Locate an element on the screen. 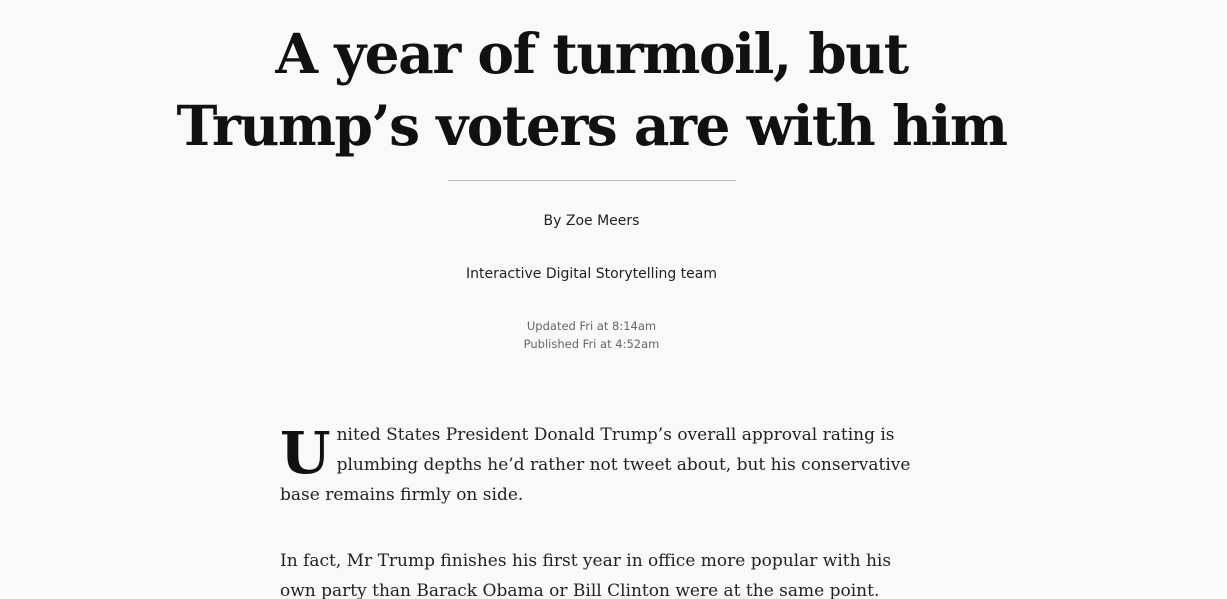 Image resolution: width=1227 pixels, height=599 pixels. drop-cap: U is located at coordinates (305, 453).